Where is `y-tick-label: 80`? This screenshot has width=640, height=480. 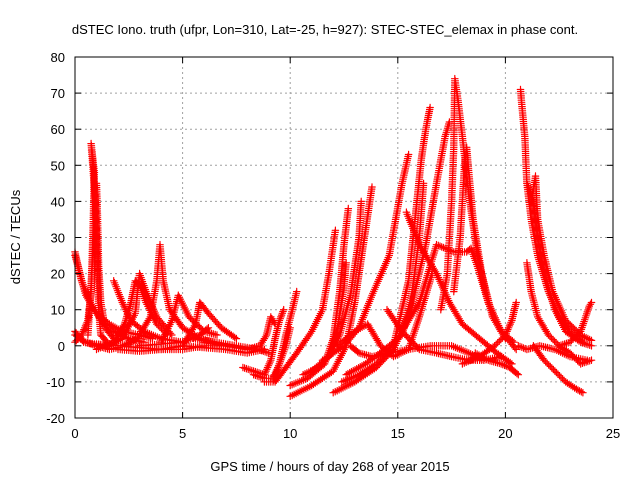
y-tick-label: 80 is located at coordinates (58, 57).